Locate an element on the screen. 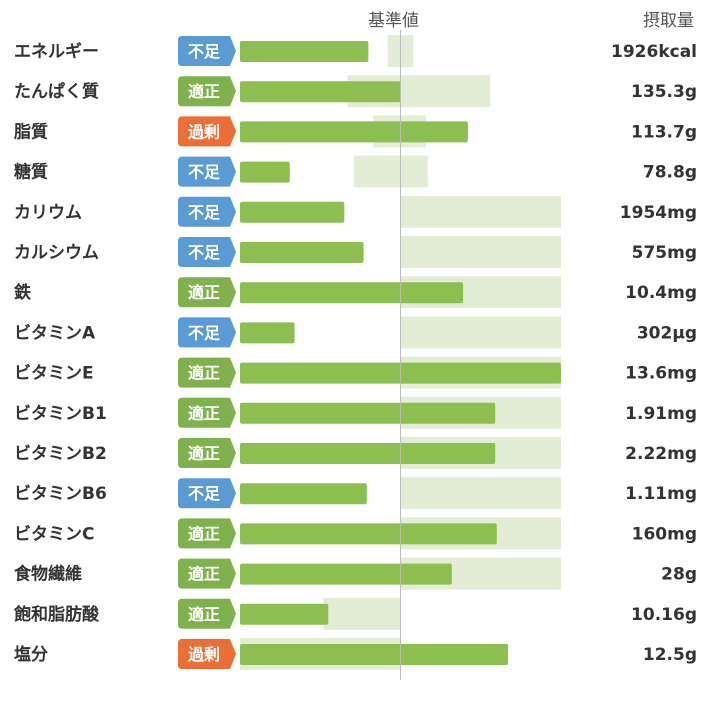  intake-value: 160mg is located at coordinates (664, 534).